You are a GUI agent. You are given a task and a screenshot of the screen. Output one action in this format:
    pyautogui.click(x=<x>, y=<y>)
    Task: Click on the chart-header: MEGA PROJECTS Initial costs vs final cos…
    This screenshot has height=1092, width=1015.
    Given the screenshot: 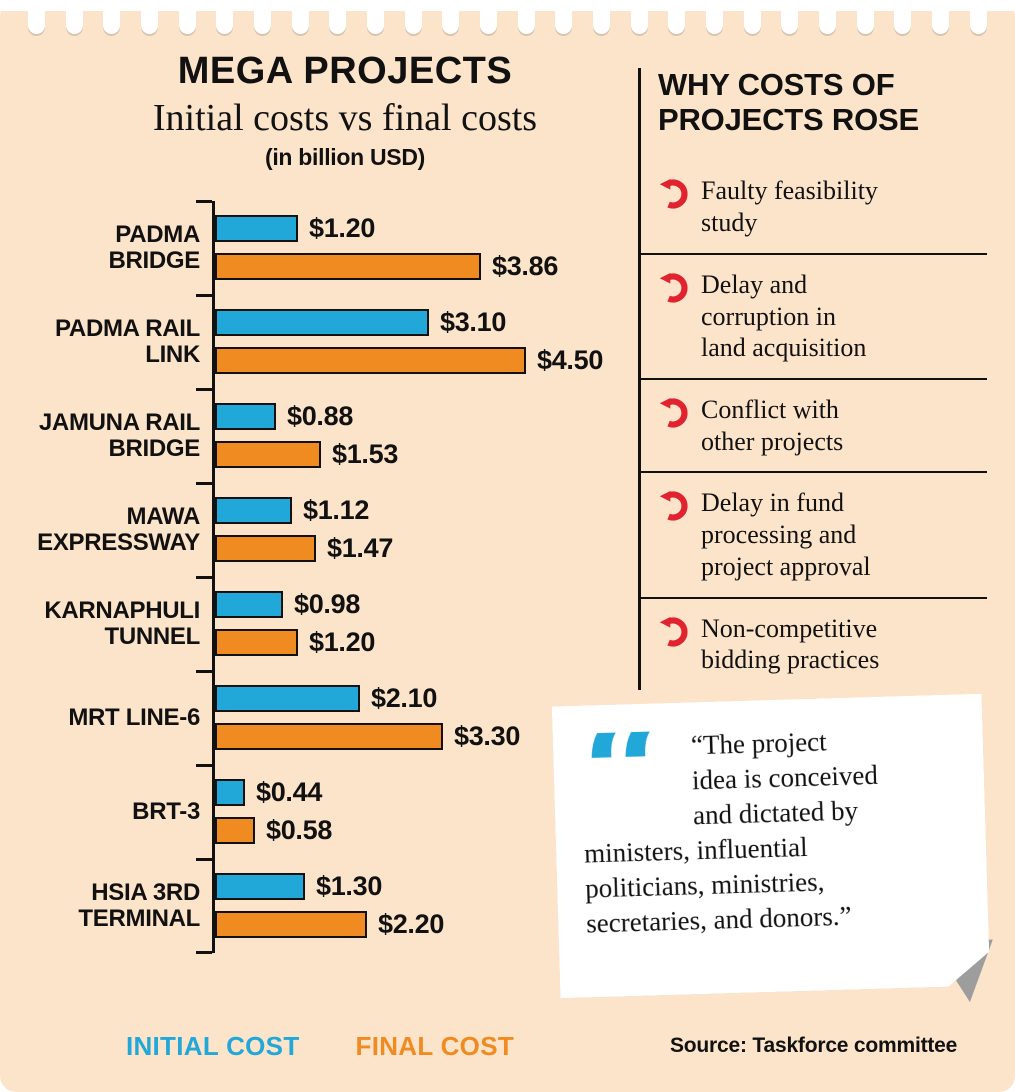 What is the action you would take?
    pyautogui.click(x=325, y=110)
    